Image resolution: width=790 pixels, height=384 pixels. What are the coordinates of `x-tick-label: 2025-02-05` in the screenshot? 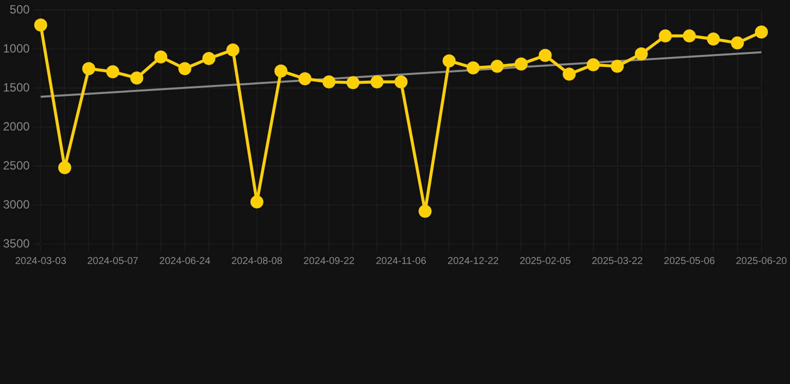 It's located at (546, 261).